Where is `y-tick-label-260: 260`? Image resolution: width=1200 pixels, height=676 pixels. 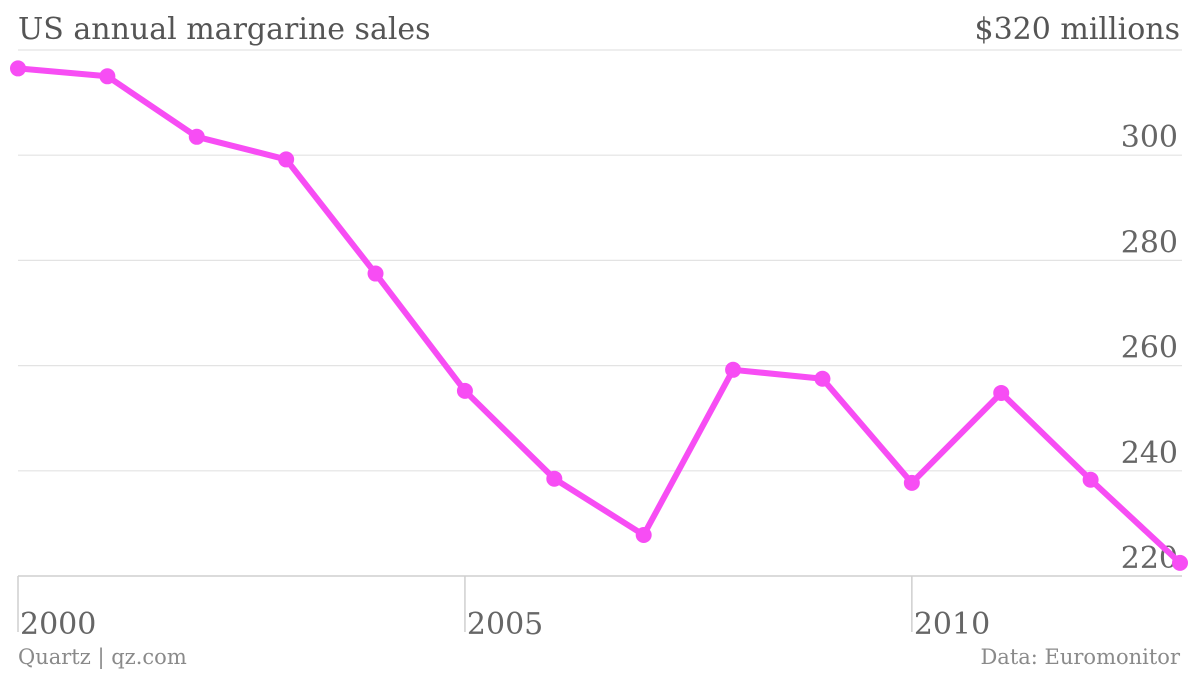 y-tick-label-260: 260 is located at coordinates (1149, 348).